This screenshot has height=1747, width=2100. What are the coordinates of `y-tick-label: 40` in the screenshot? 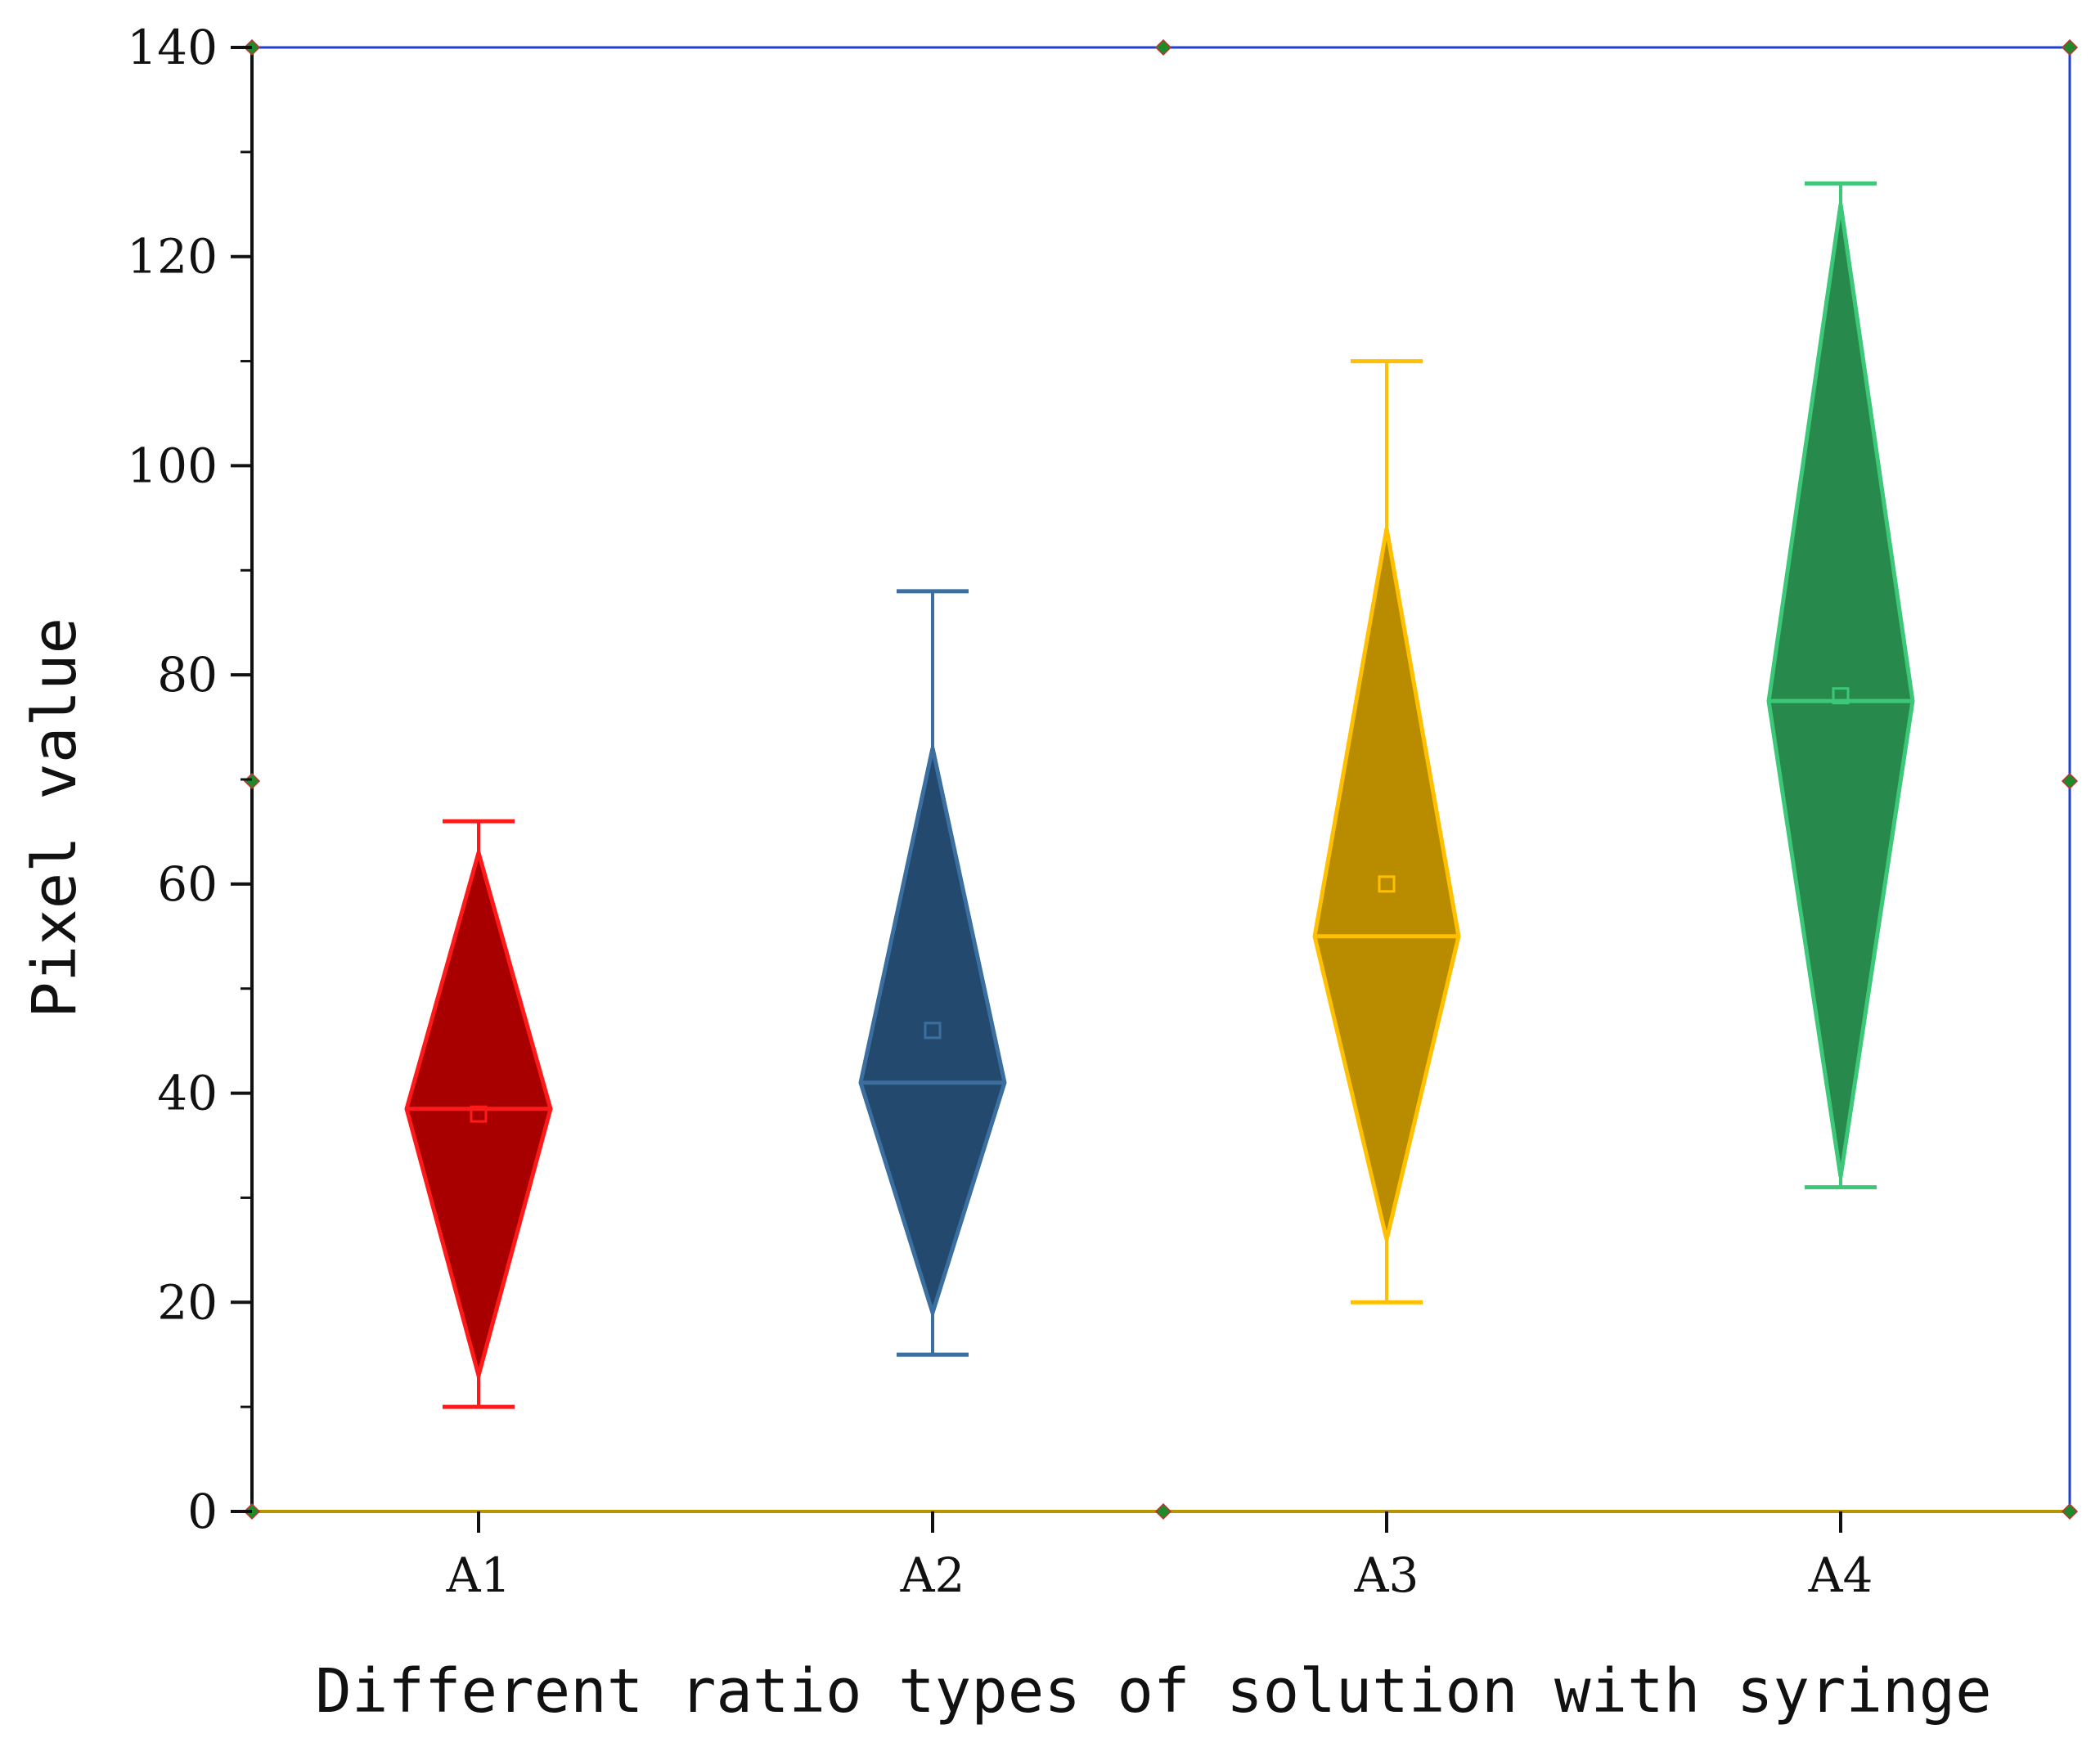 It's located at (187, 1093).